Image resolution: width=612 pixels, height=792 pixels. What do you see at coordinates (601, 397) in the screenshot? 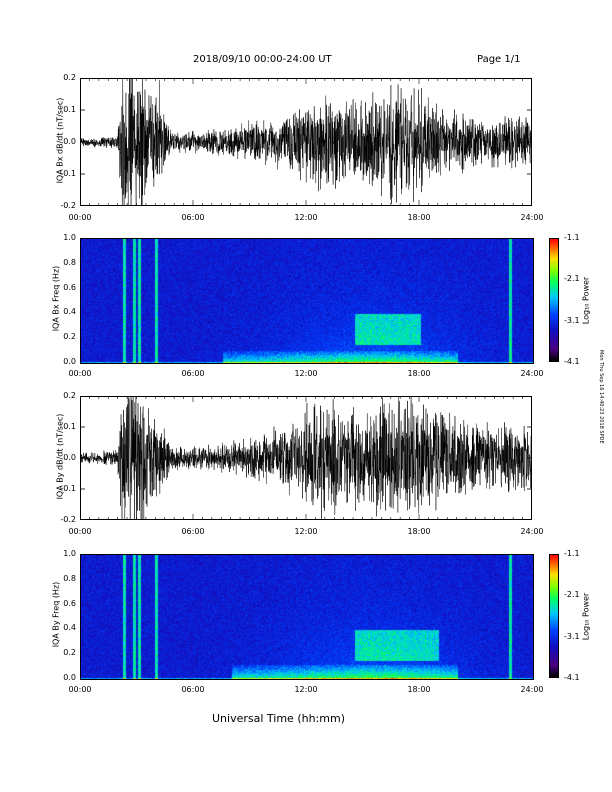
I see `generation-stamp: Mon Thu Sep 16 14:40:23 2018 SPDE` at bounding box center [601, 397].